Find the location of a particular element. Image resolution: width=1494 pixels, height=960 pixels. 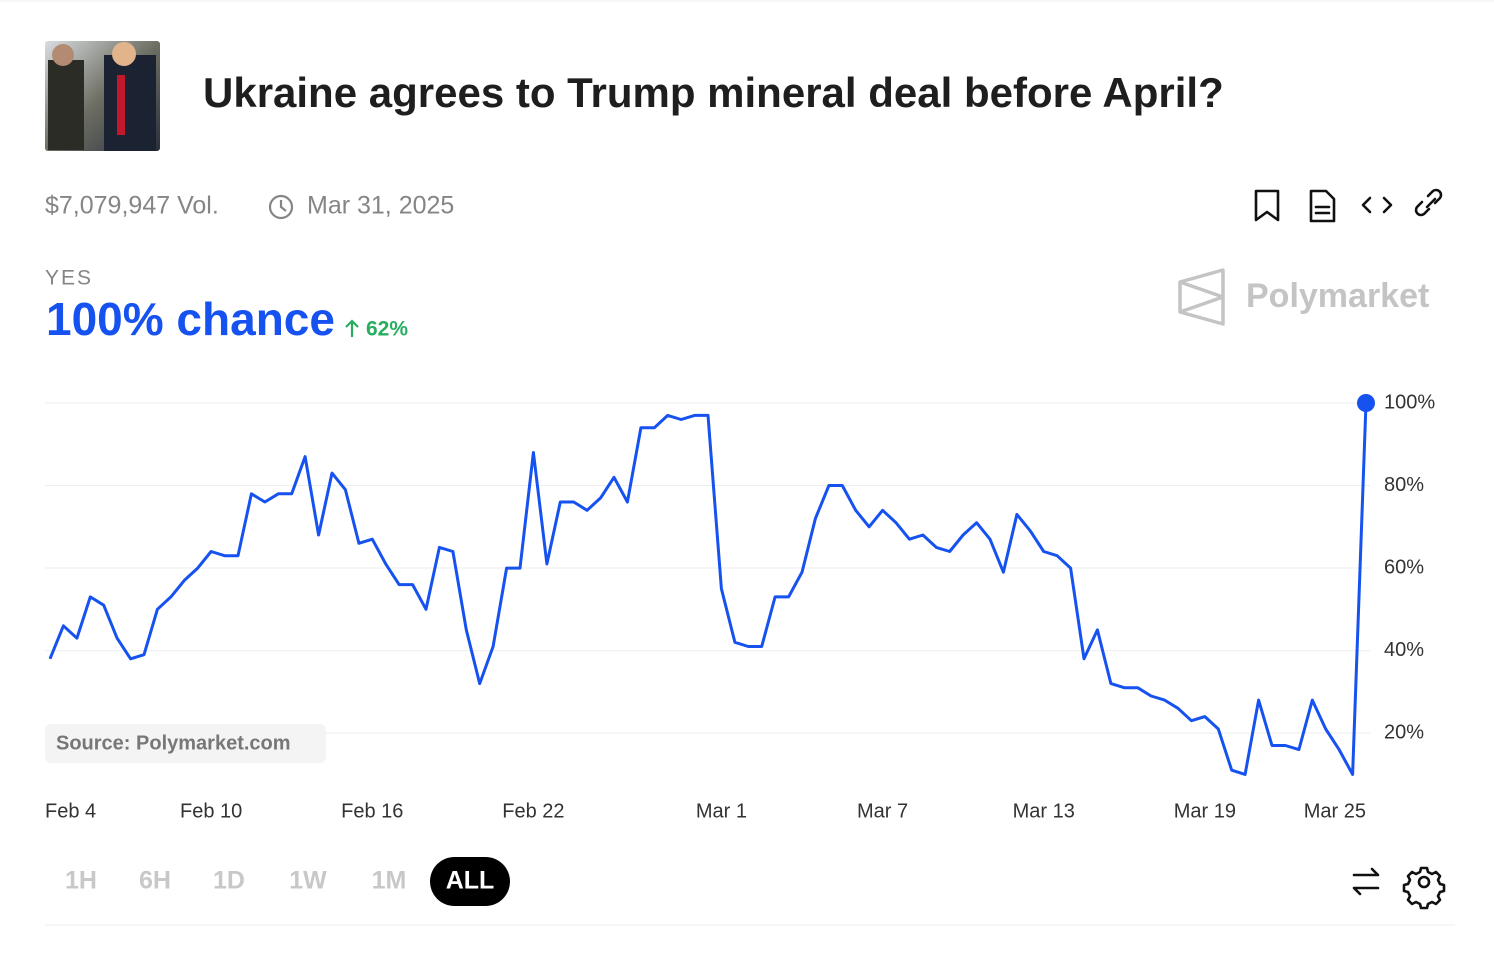

range-selector: 1H 6H 1D 1W 1M ALL is located at coordinates (287, 881).